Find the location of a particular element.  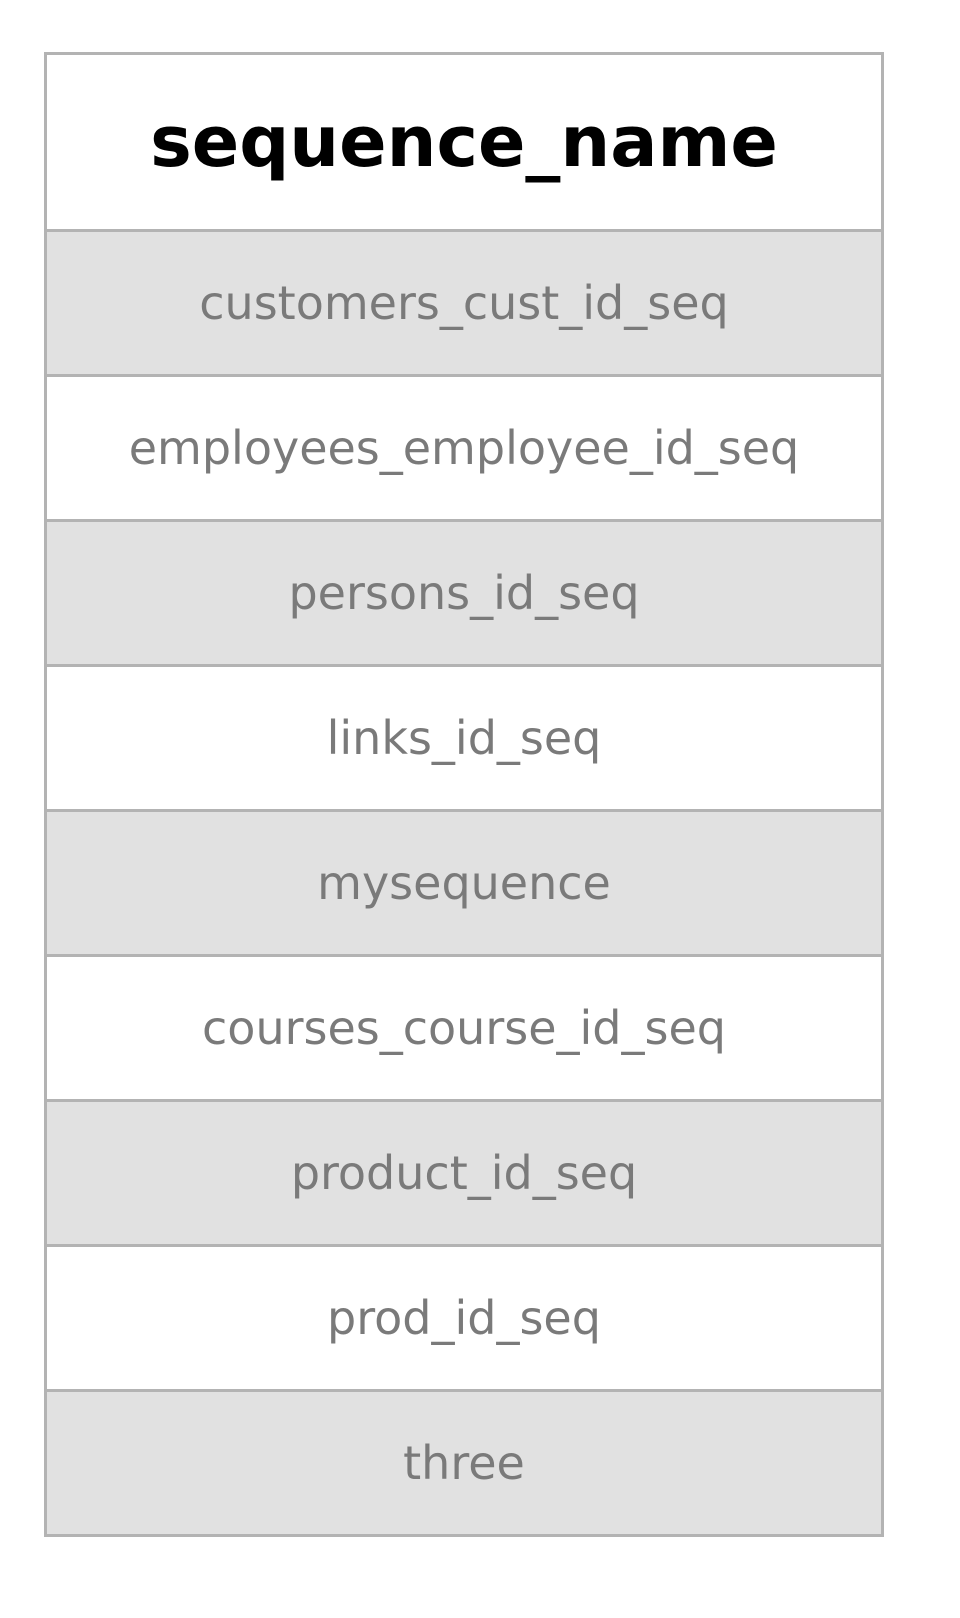

table-row: product_id_seq is located at coordinates (464, 1173).